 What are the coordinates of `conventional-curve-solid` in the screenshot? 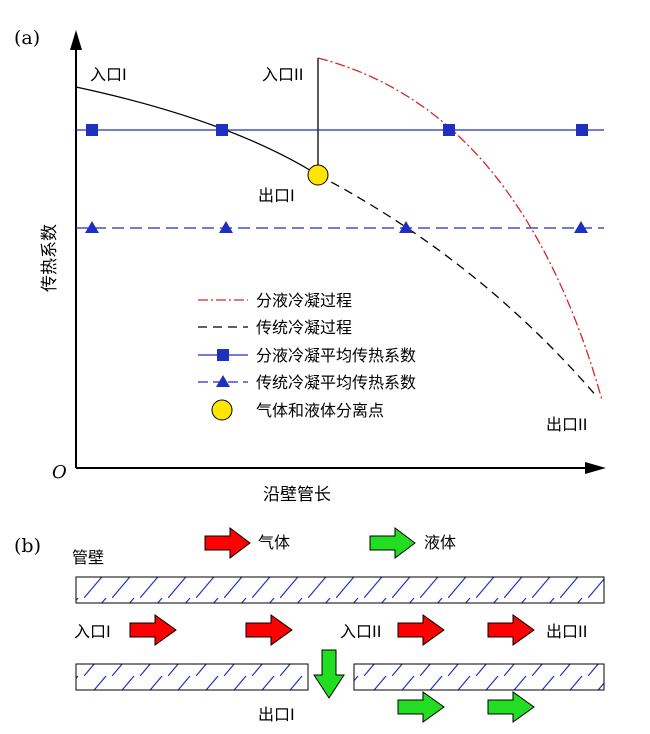 It's located at (197, 131).